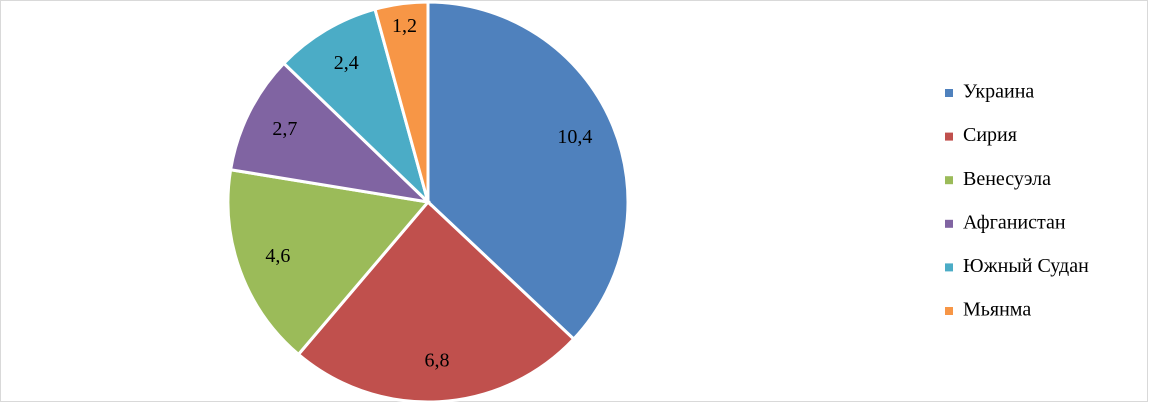 Image resolution: width=1150 pixels, height=405 pixels. Describe the element at coordinates (1007, 179) in the screenshot. I see `legend-label: Венесуэла` at that location.